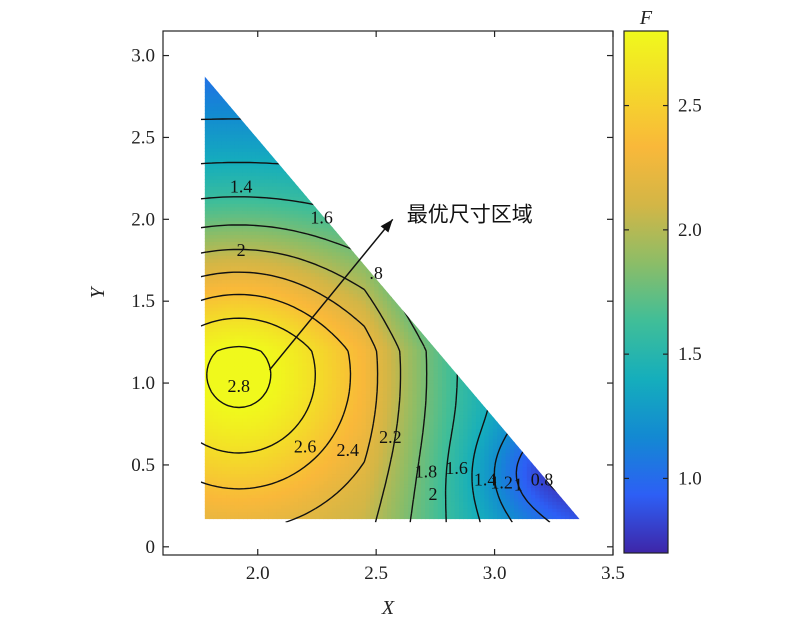  What do you see at coordinates (143, 219) in the screenshot?
I see `y-tick-label: 2.0` at bounding box center [143, 219].